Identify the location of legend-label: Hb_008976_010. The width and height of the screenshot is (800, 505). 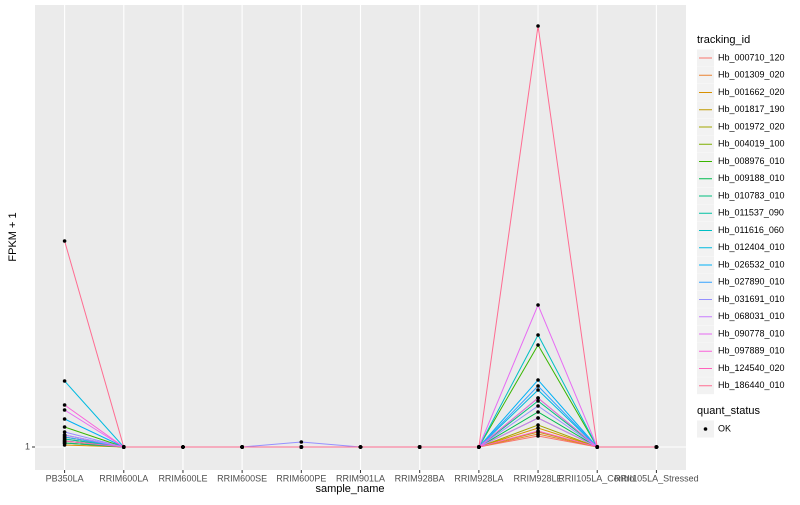
(751, 161).